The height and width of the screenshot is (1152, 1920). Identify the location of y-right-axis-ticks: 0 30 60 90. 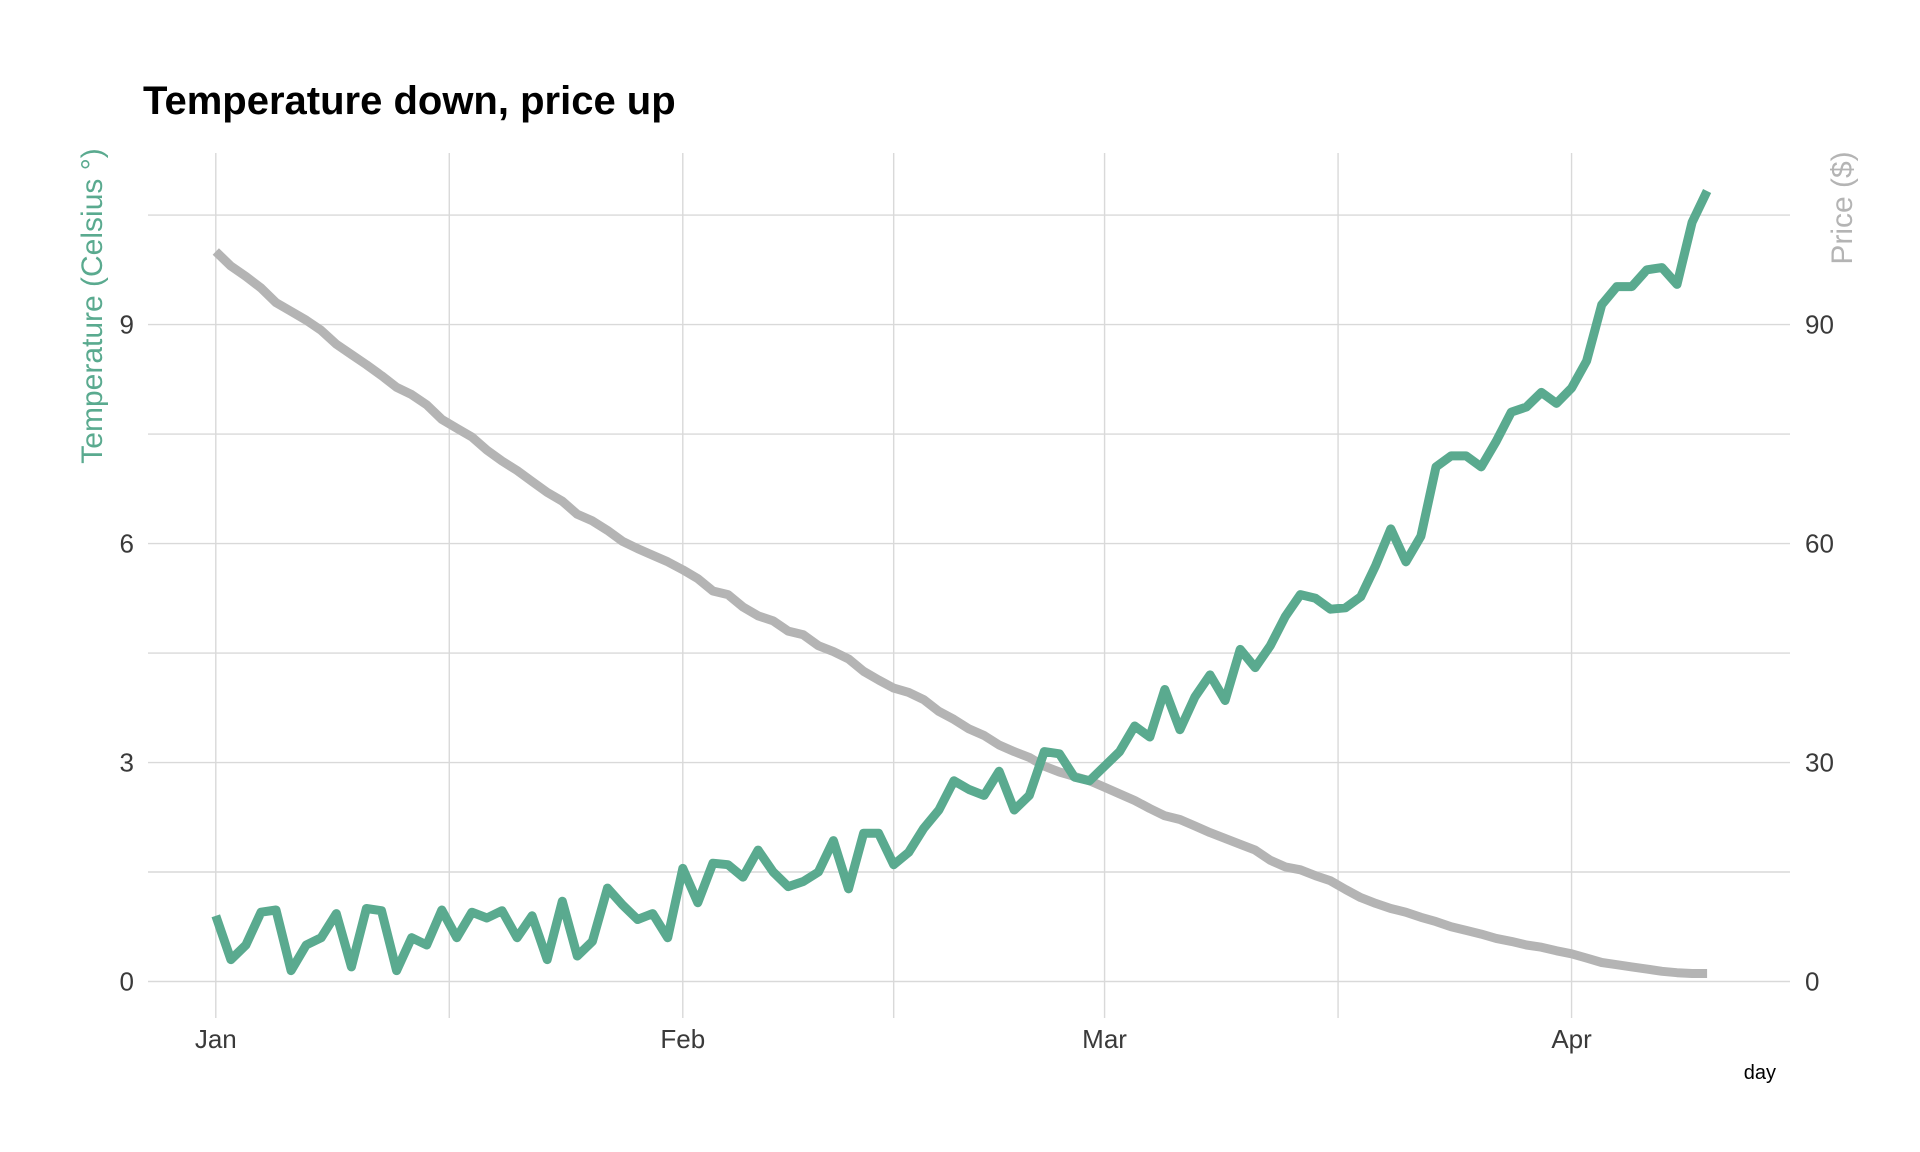
(1819, 653).